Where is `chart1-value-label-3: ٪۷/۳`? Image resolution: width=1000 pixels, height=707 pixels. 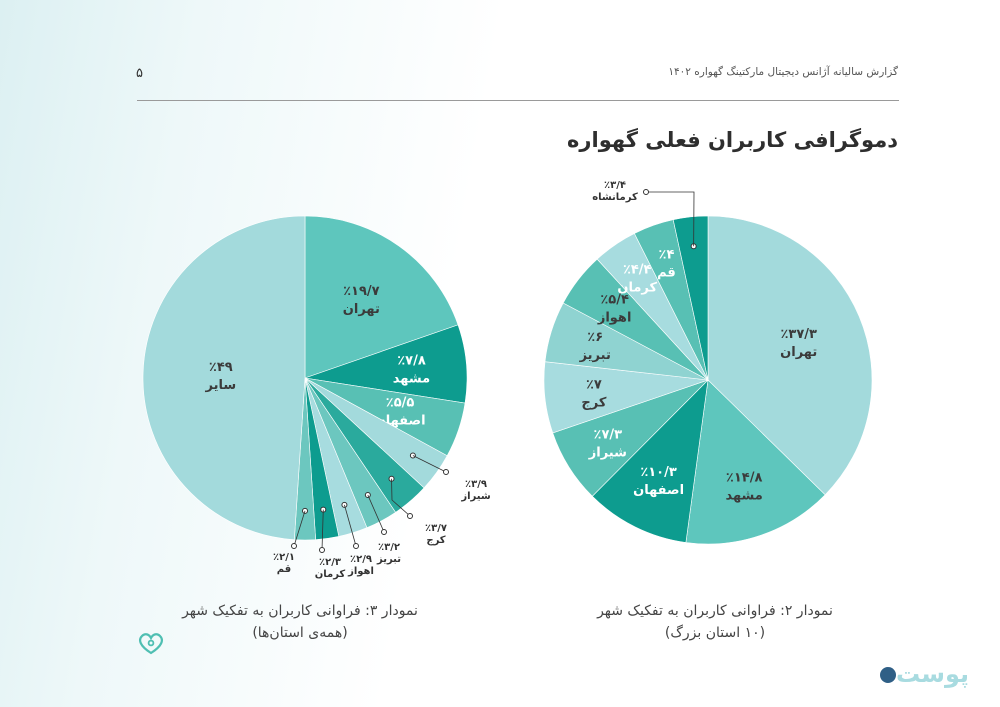 chart1-value-label-3: ٪۷/۳ is located at coordinates (608, 435).